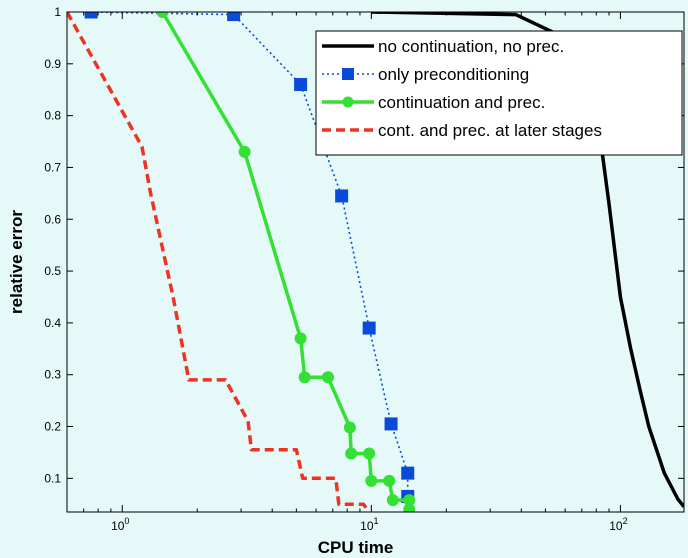 This screenshot has width=688, height=558. Describe the element at coordinates (52, 167) in the screenshot. I see `y-tick-label: 0.7` at that location.